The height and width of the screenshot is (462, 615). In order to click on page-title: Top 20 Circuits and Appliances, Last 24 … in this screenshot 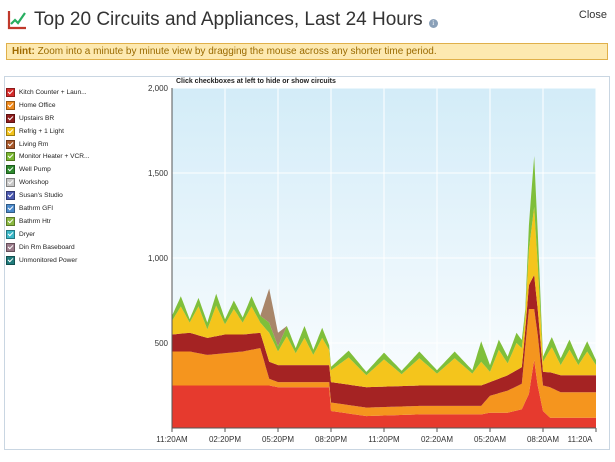, I will do `click(228, 19)`.